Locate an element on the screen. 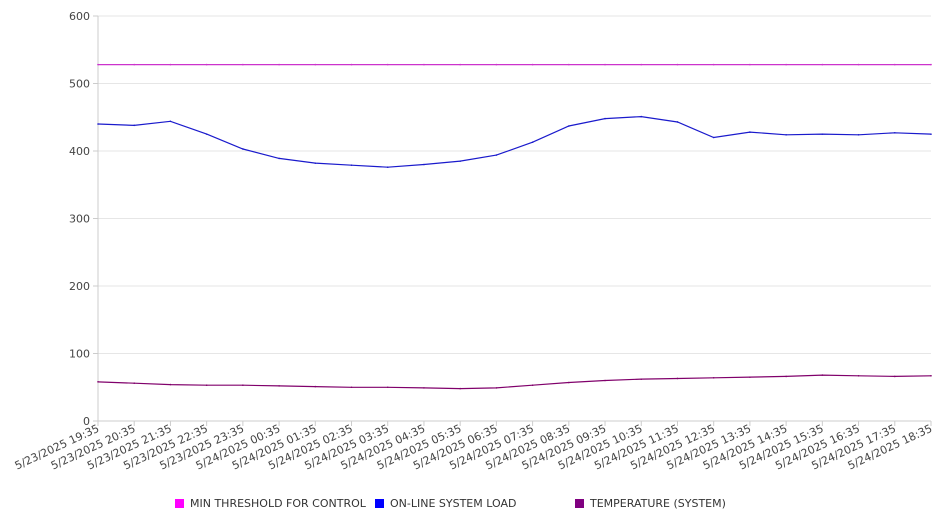  y-tick-label-100: 100 is located at coordinates (79, 354).